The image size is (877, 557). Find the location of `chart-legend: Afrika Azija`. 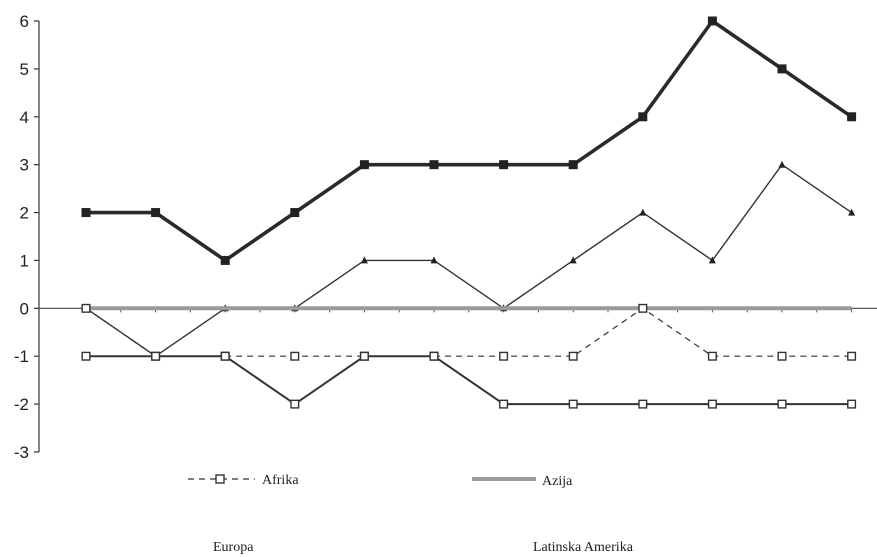

chart-legend: Afrika Azija is located at coordinates (380, 481).